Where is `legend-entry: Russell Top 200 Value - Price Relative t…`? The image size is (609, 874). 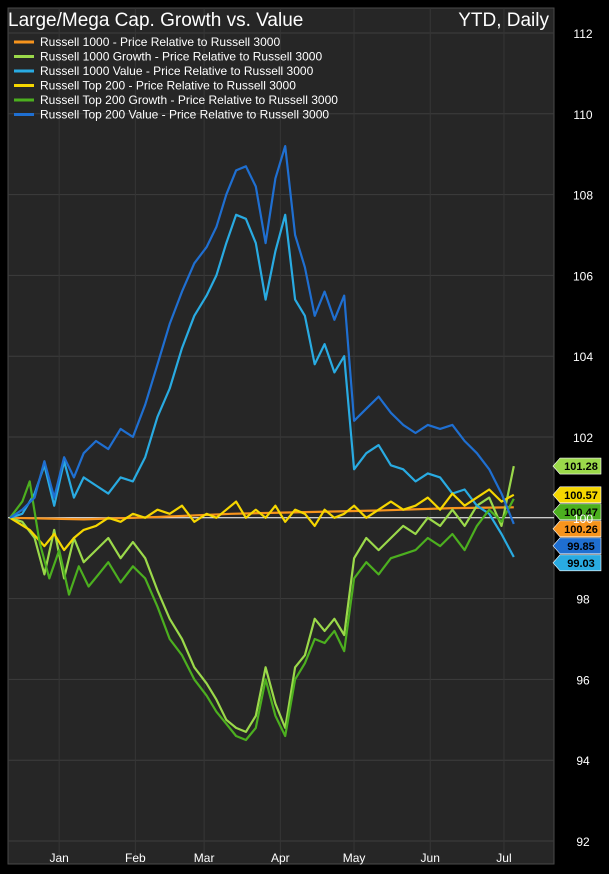
legend-entry: Russell Top 200 Value - Price Relative t… is located at coordinates (184, 115).